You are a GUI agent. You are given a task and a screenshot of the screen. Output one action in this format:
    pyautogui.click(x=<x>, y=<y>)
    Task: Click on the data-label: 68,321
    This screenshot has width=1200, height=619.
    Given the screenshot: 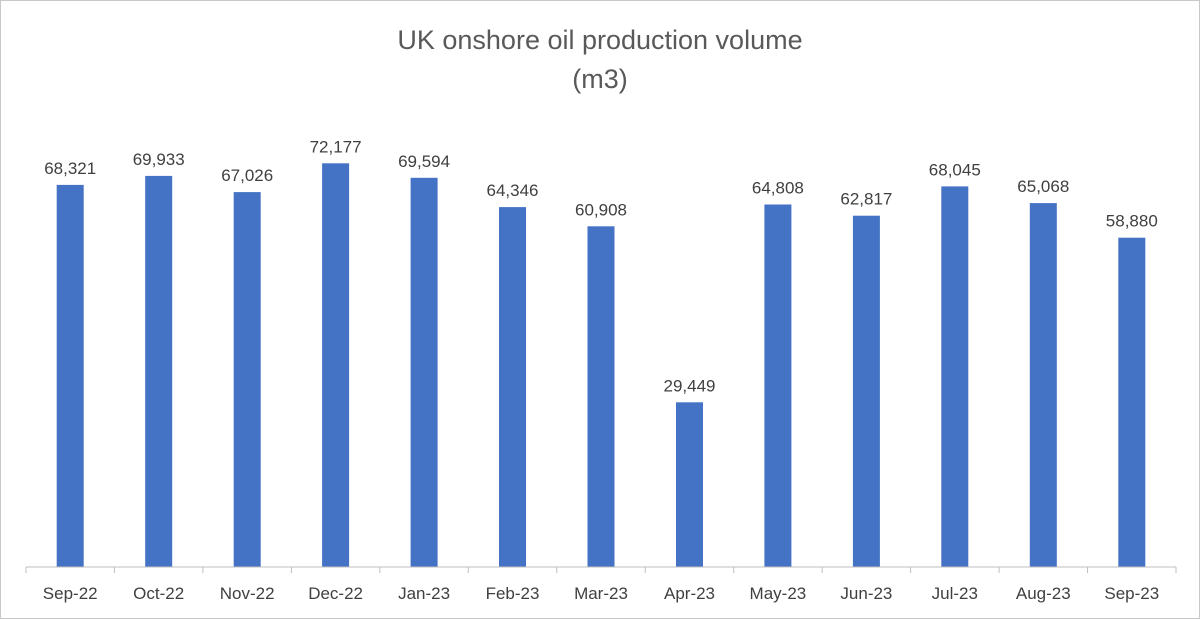 What is the action you would take?
    pyautogui.click(x=70, y=168)
    